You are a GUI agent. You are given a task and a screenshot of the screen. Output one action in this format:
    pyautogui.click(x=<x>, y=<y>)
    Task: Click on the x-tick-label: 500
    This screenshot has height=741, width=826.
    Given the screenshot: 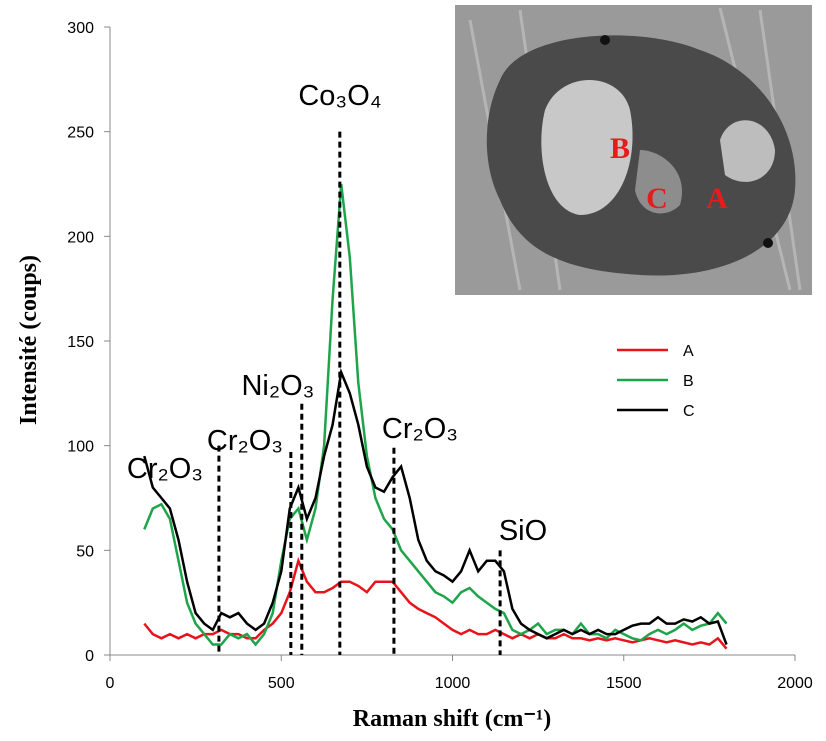 What is the action you would take?
    pyautogui.click(x=281, y=683)
    